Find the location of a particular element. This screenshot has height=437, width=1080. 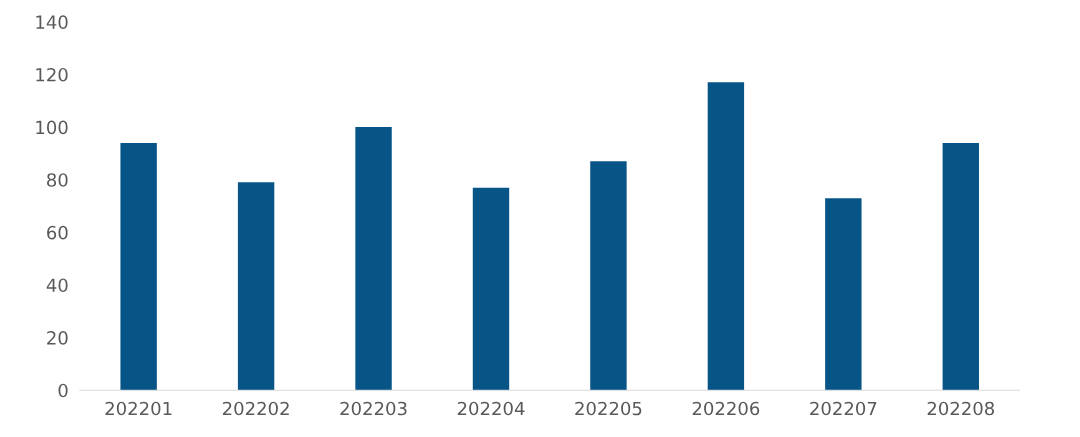

x-tick-label: 202203 is located at coordinates (373, 408).